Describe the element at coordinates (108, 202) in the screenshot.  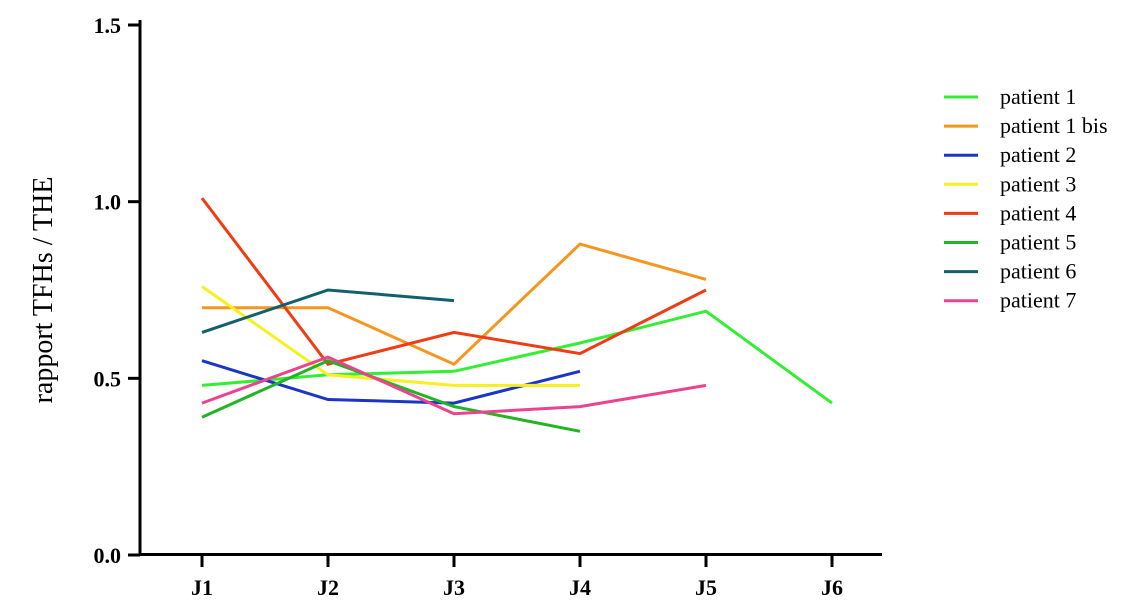
I see `y-tick-label: 1.0` at that location.